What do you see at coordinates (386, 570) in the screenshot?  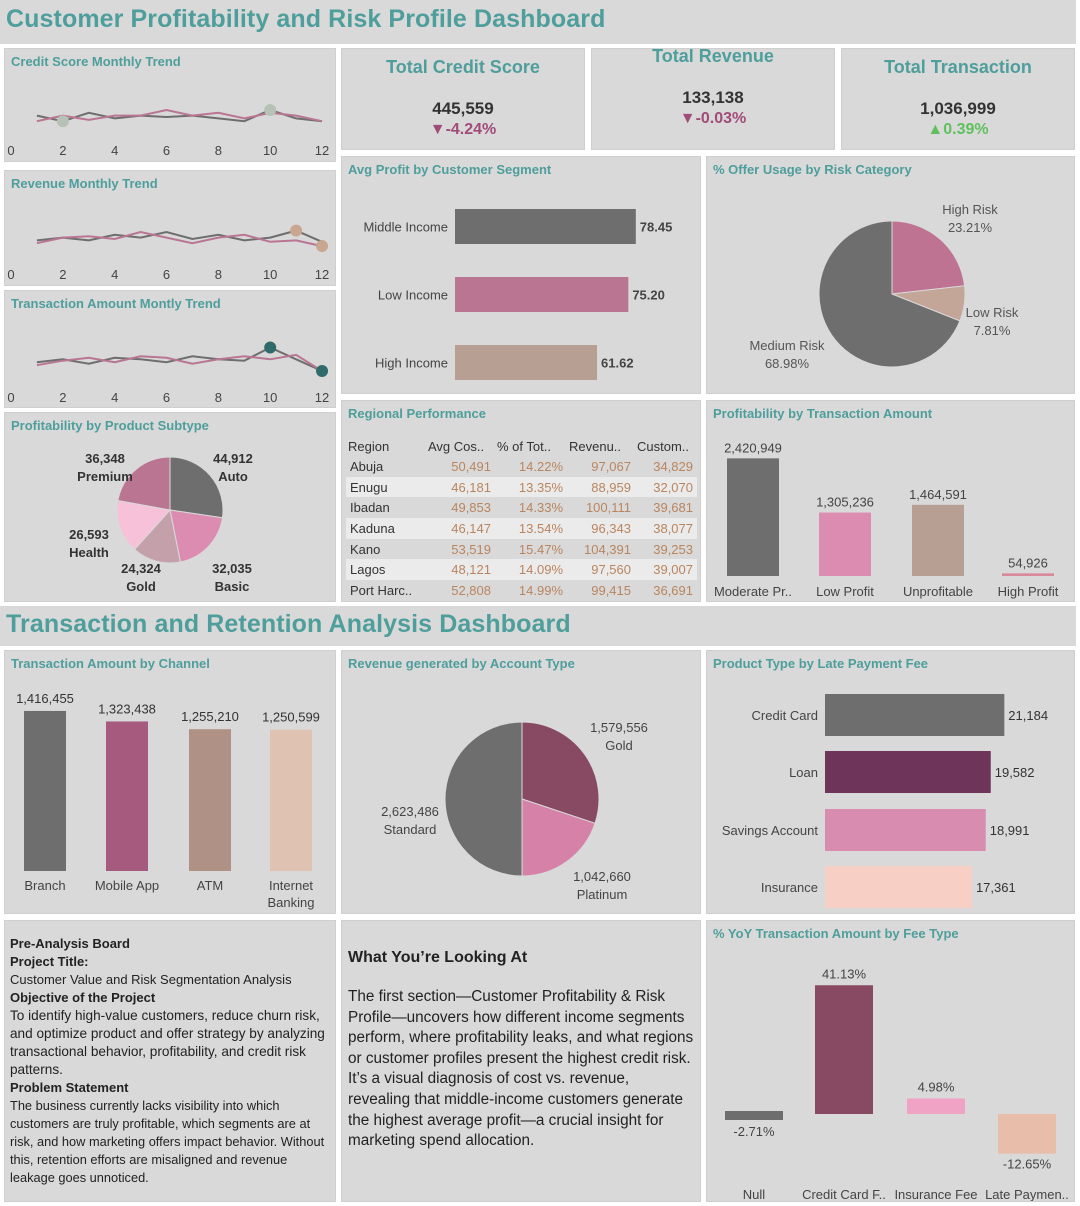 I see `region-cell: Lagos` at bounding box center [386, 570].